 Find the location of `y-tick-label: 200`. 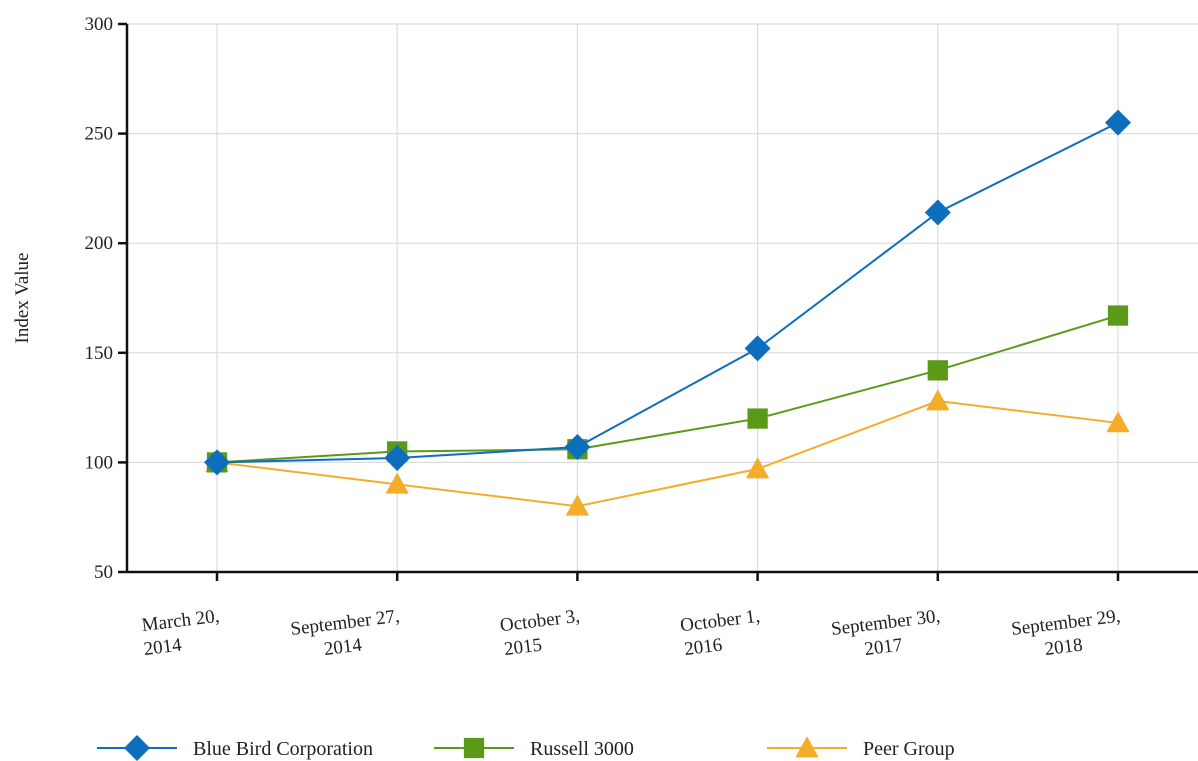

y-tick-label: 200 is located at coordinates (99, 243).